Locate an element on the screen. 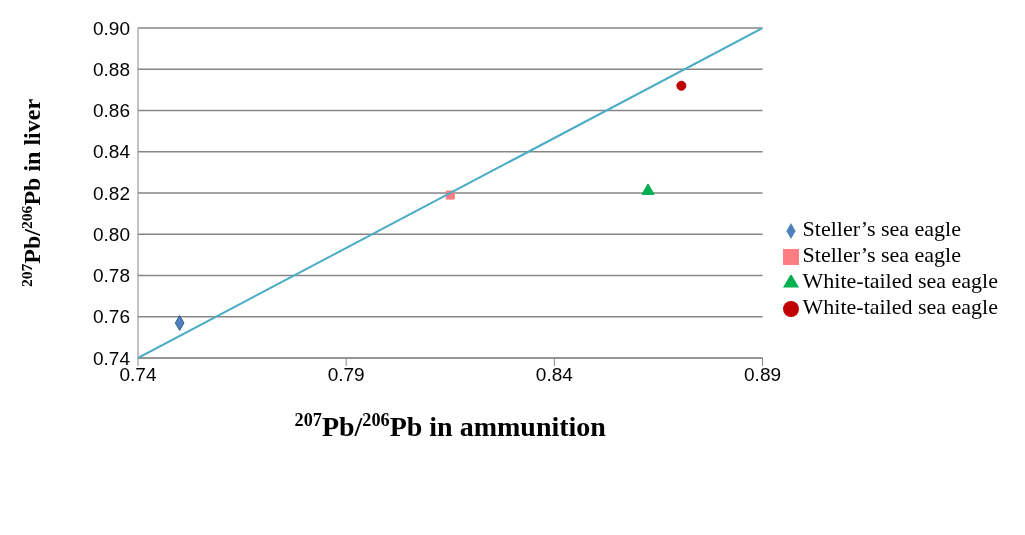 The height and width of the screenshot is (535, 1025). x-tick-label: 0.84 is located at coordinates (554, 375).